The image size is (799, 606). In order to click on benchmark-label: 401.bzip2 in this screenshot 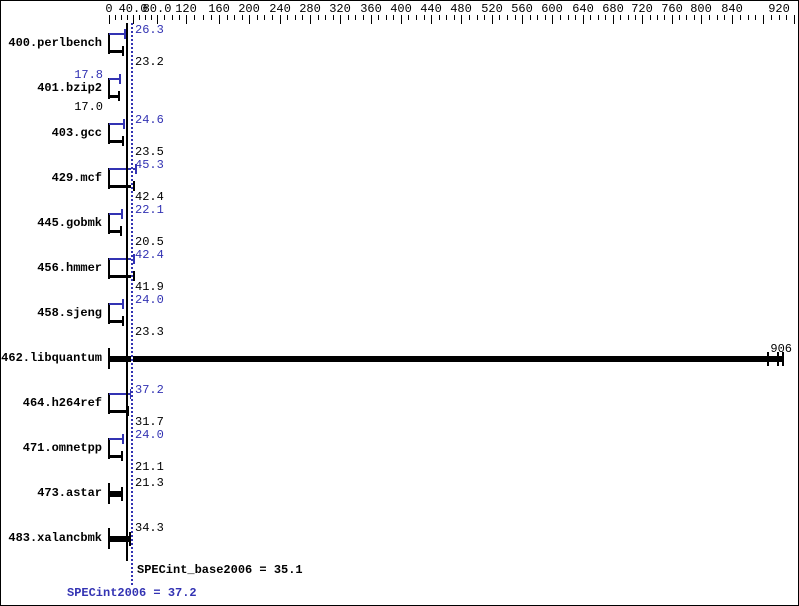, I will do `click(69, 88)`.